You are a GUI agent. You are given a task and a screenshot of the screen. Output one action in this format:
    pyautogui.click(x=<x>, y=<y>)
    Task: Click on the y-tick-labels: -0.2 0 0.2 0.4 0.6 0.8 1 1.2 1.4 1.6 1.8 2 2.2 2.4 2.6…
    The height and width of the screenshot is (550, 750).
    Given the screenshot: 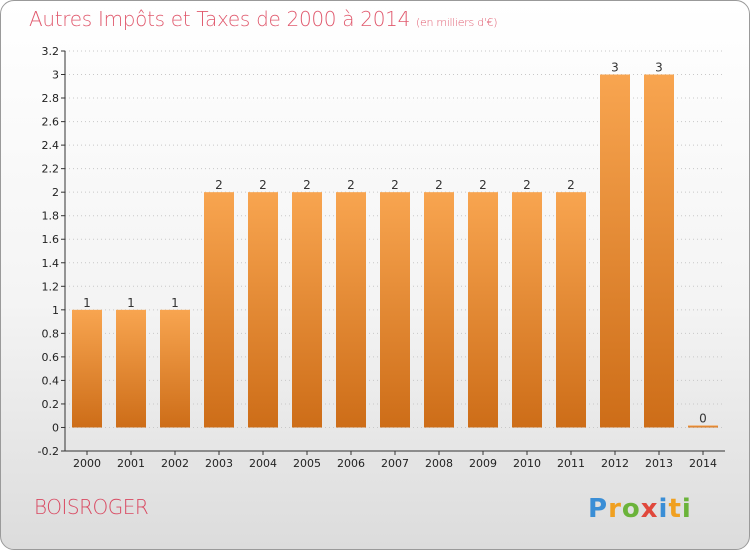 What is the action you would take?
    pyautogui.click(x=48, y=251)
    